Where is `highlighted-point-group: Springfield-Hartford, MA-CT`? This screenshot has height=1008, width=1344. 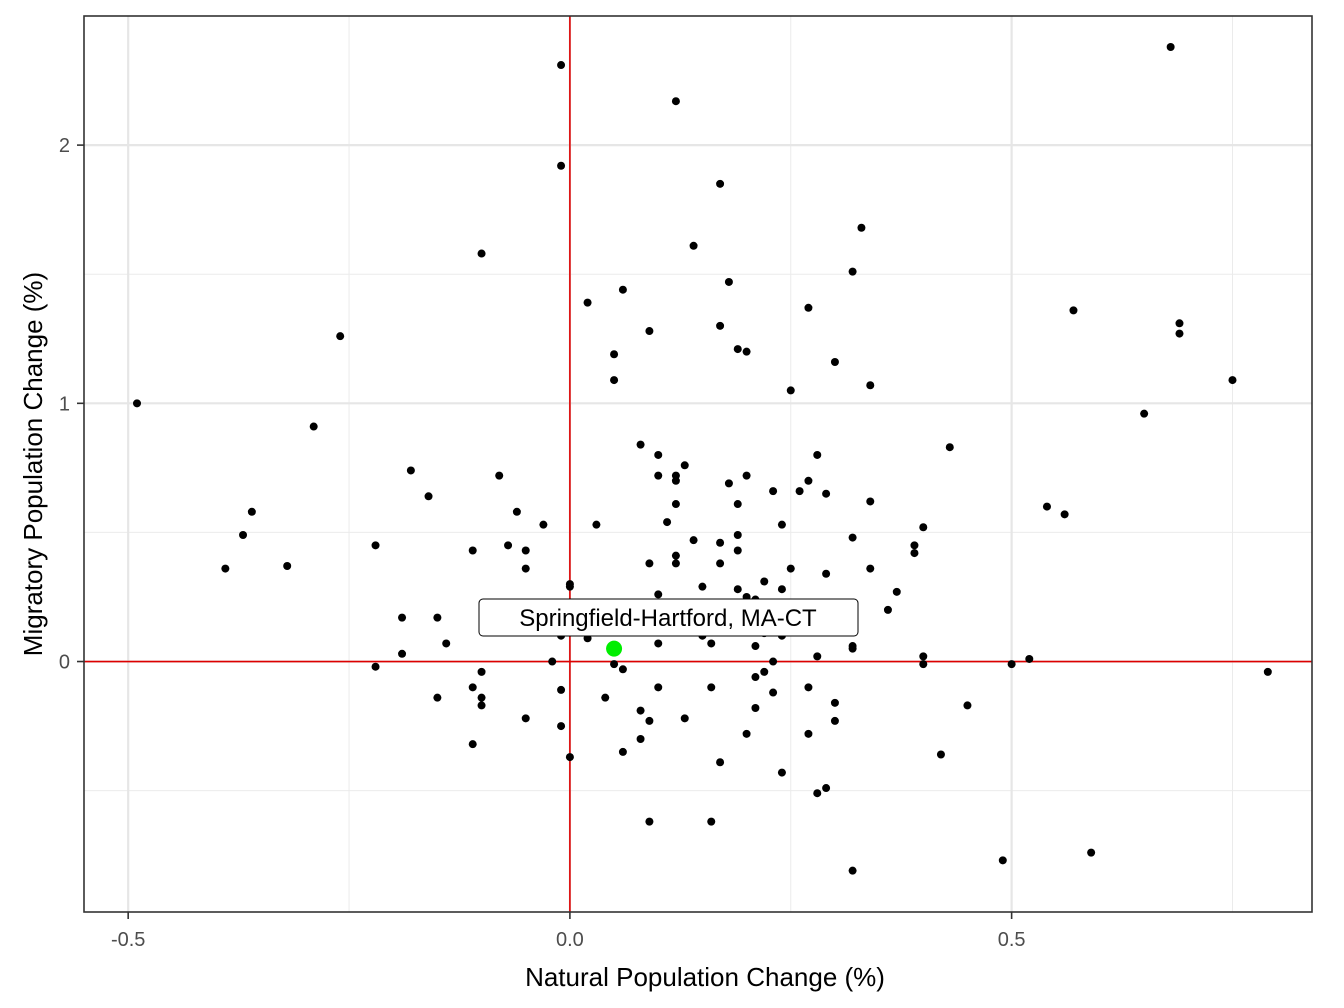 highlighted-point-group: Springfield-Hartford, MA-CT is located at coordinates (668, 627).